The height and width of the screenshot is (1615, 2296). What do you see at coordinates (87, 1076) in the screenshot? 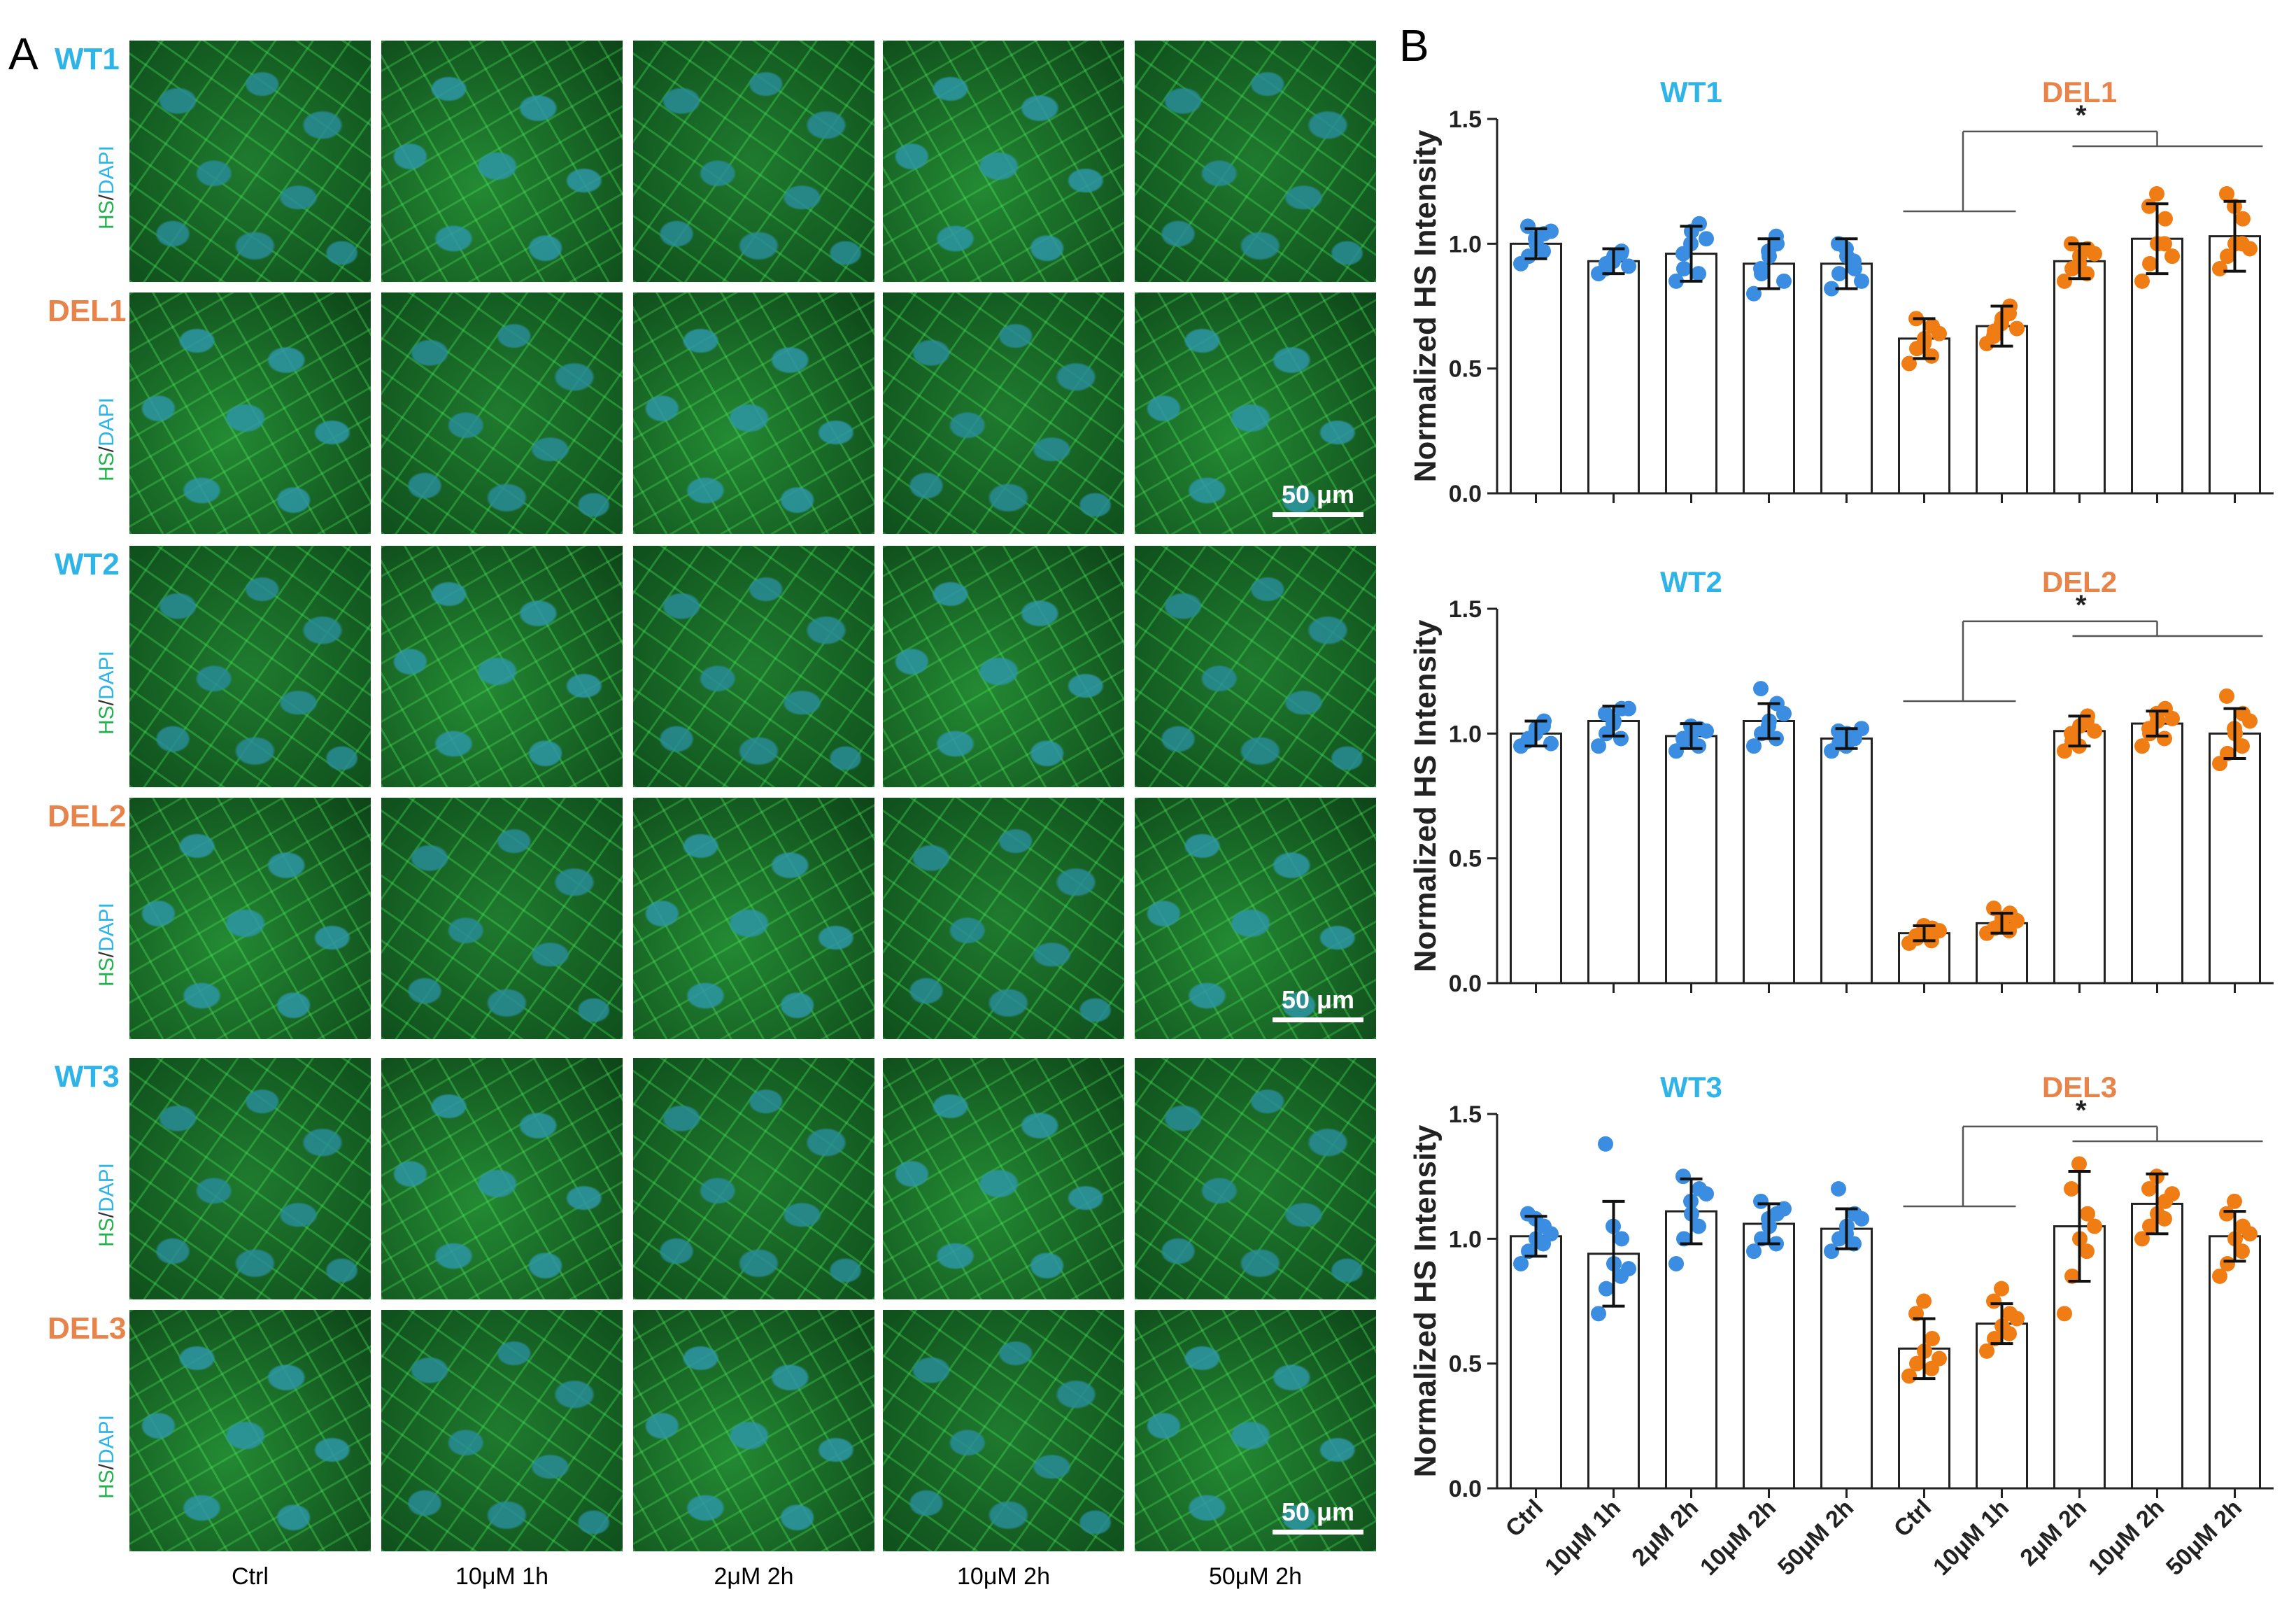
I see `row-label-wt3: WT3` at bounding box center [87, 1076].